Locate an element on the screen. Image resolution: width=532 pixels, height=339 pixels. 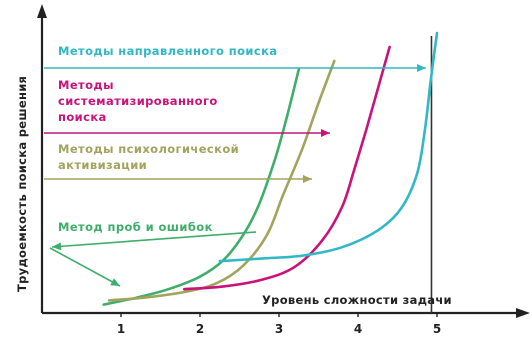
annotation-label: систематизированного is located at coordinates (138, 101).